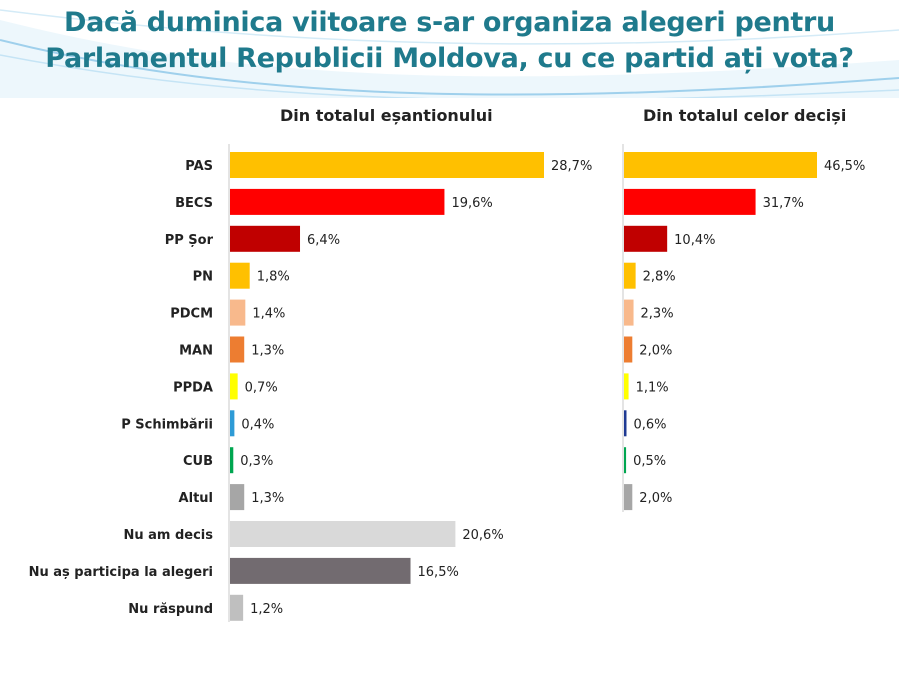 Image resolution: width=899 pixels, height=677 pixels. I want to click on value-label-altul: 1,3%, so click(267, 498).